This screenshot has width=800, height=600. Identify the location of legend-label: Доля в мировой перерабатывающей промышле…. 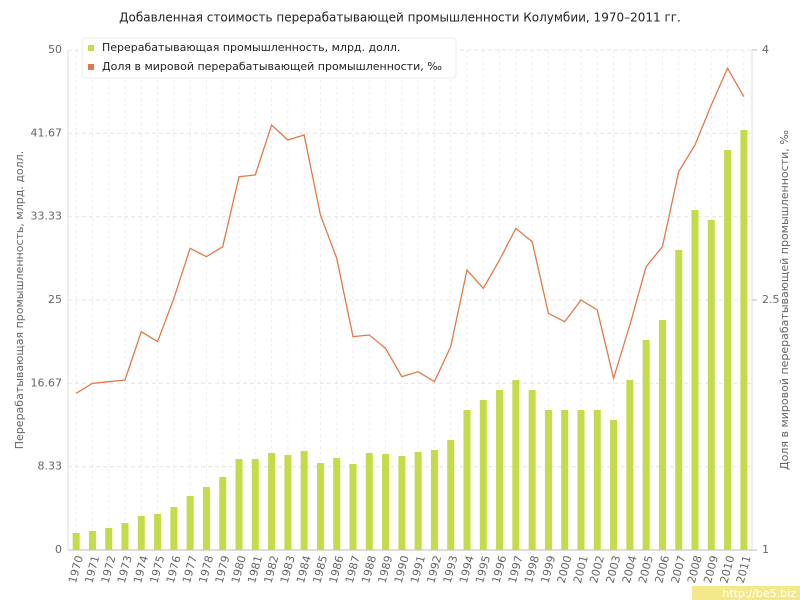
(272, 66).